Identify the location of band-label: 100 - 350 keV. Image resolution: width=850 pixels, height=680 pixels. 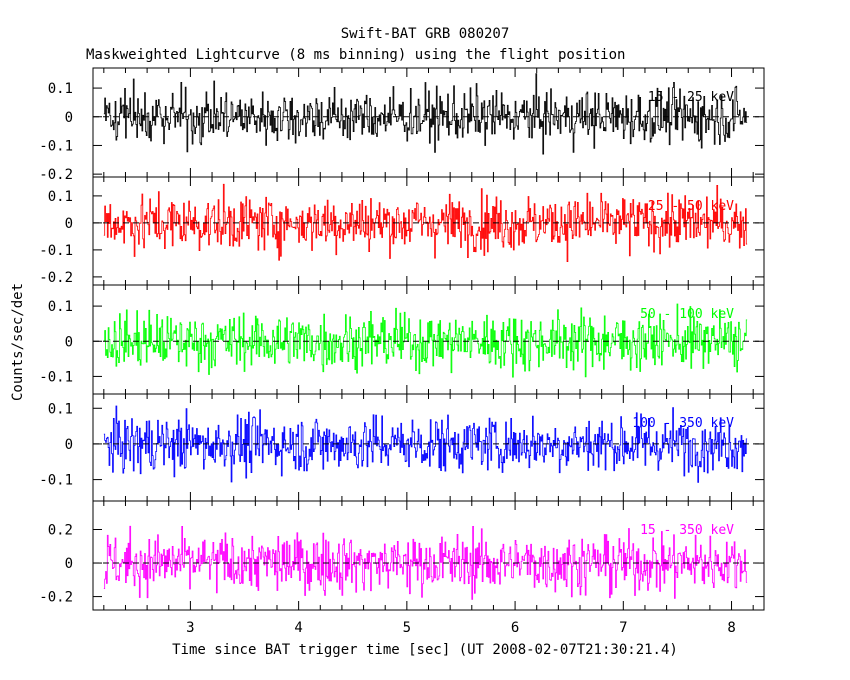
(683, 423).